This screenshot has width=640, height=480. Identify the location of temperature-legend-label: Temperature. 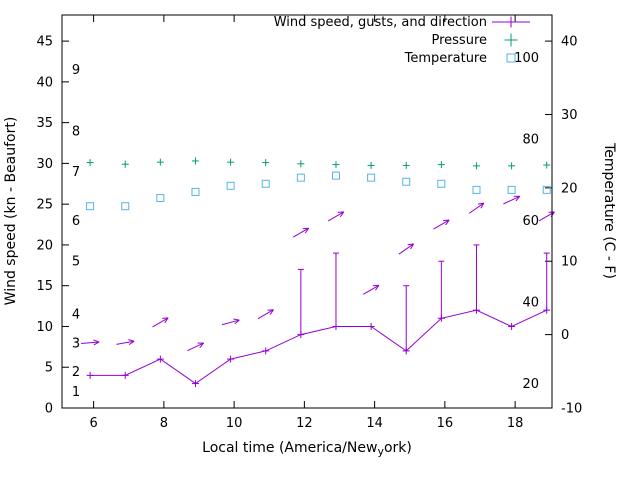
(445, 58).